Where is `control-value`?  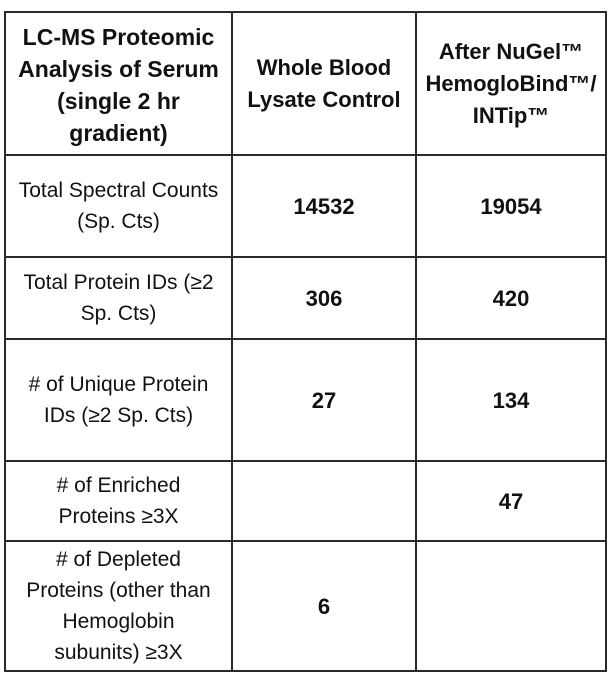 control-value is located at coordinates (324, 501).